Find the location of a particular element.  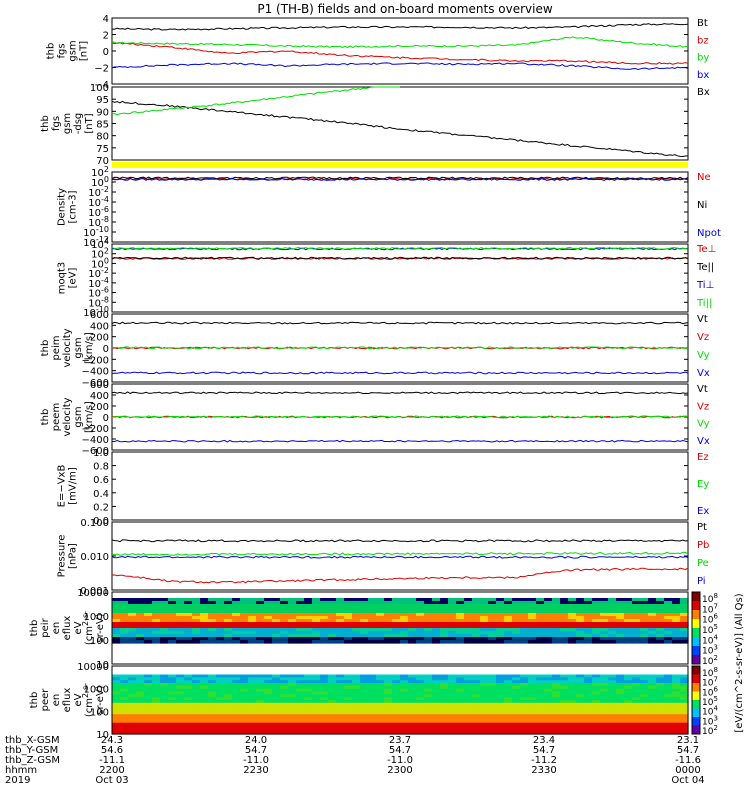

y-tick-label: 1.0 is located at coordinates (101, 453).